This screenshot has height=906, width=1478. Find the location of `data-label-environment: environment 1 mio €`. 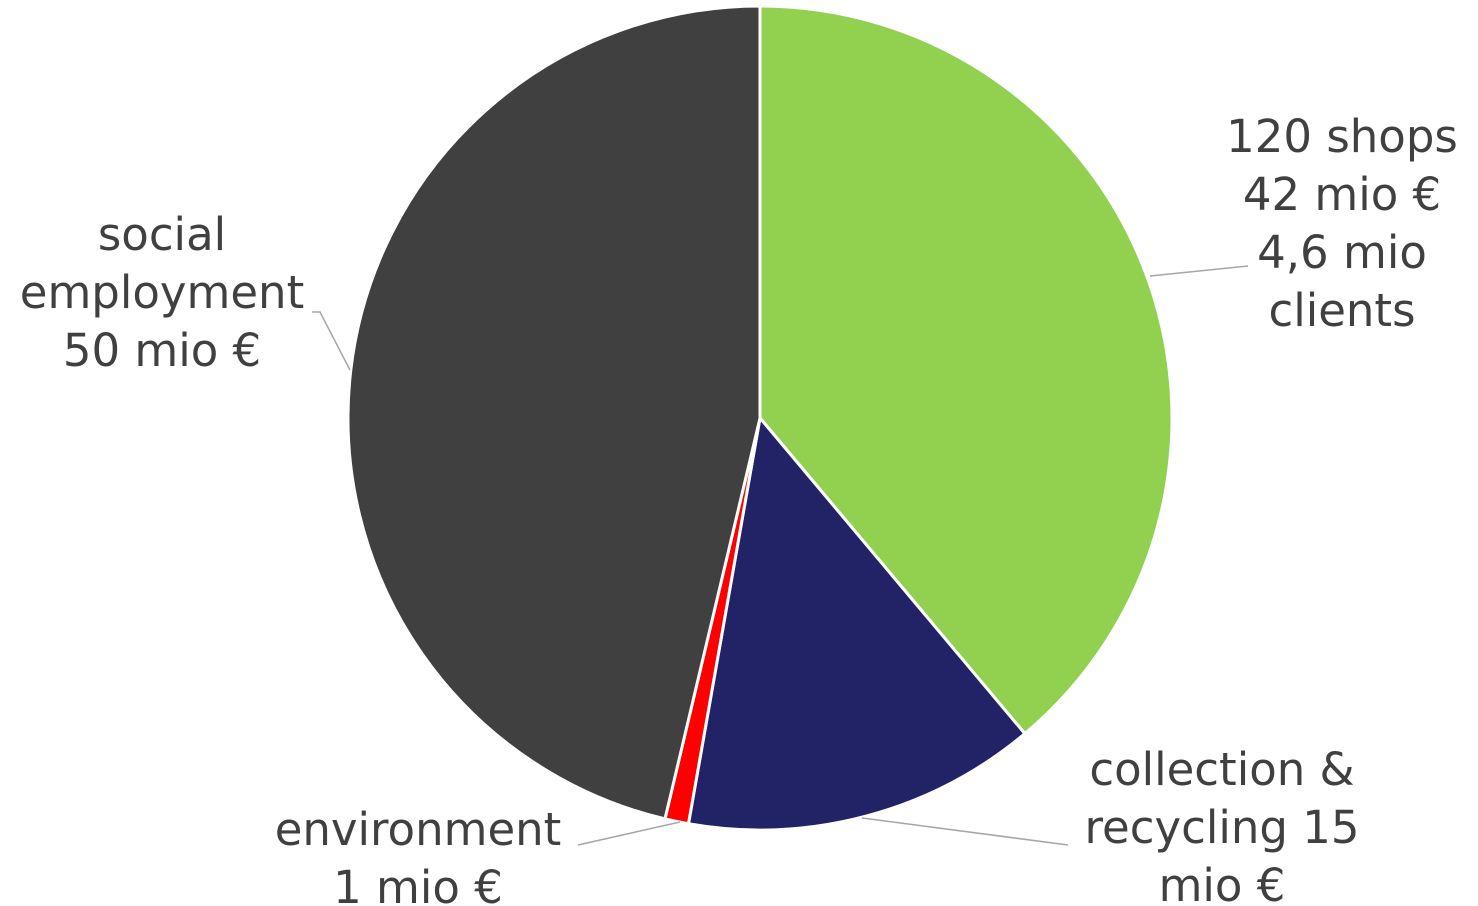

data-label-environment: environment 1 mio € is located at coordinates (418, 854).